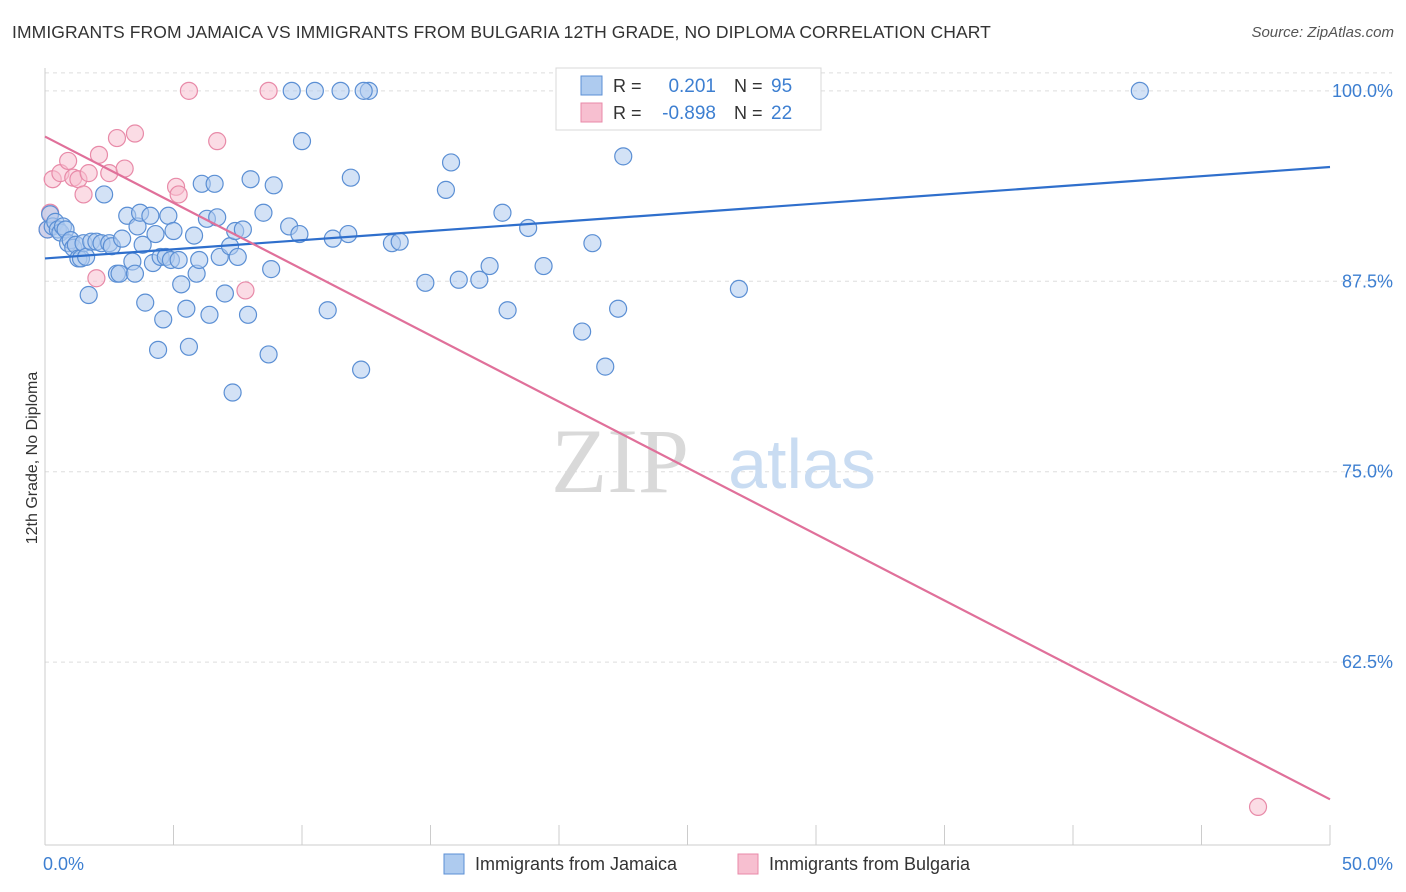 Image resolution: width=1406 pixels, height=892 pixels. I want to click on stats-r-label-jamaica: R =, so click(627, 86).